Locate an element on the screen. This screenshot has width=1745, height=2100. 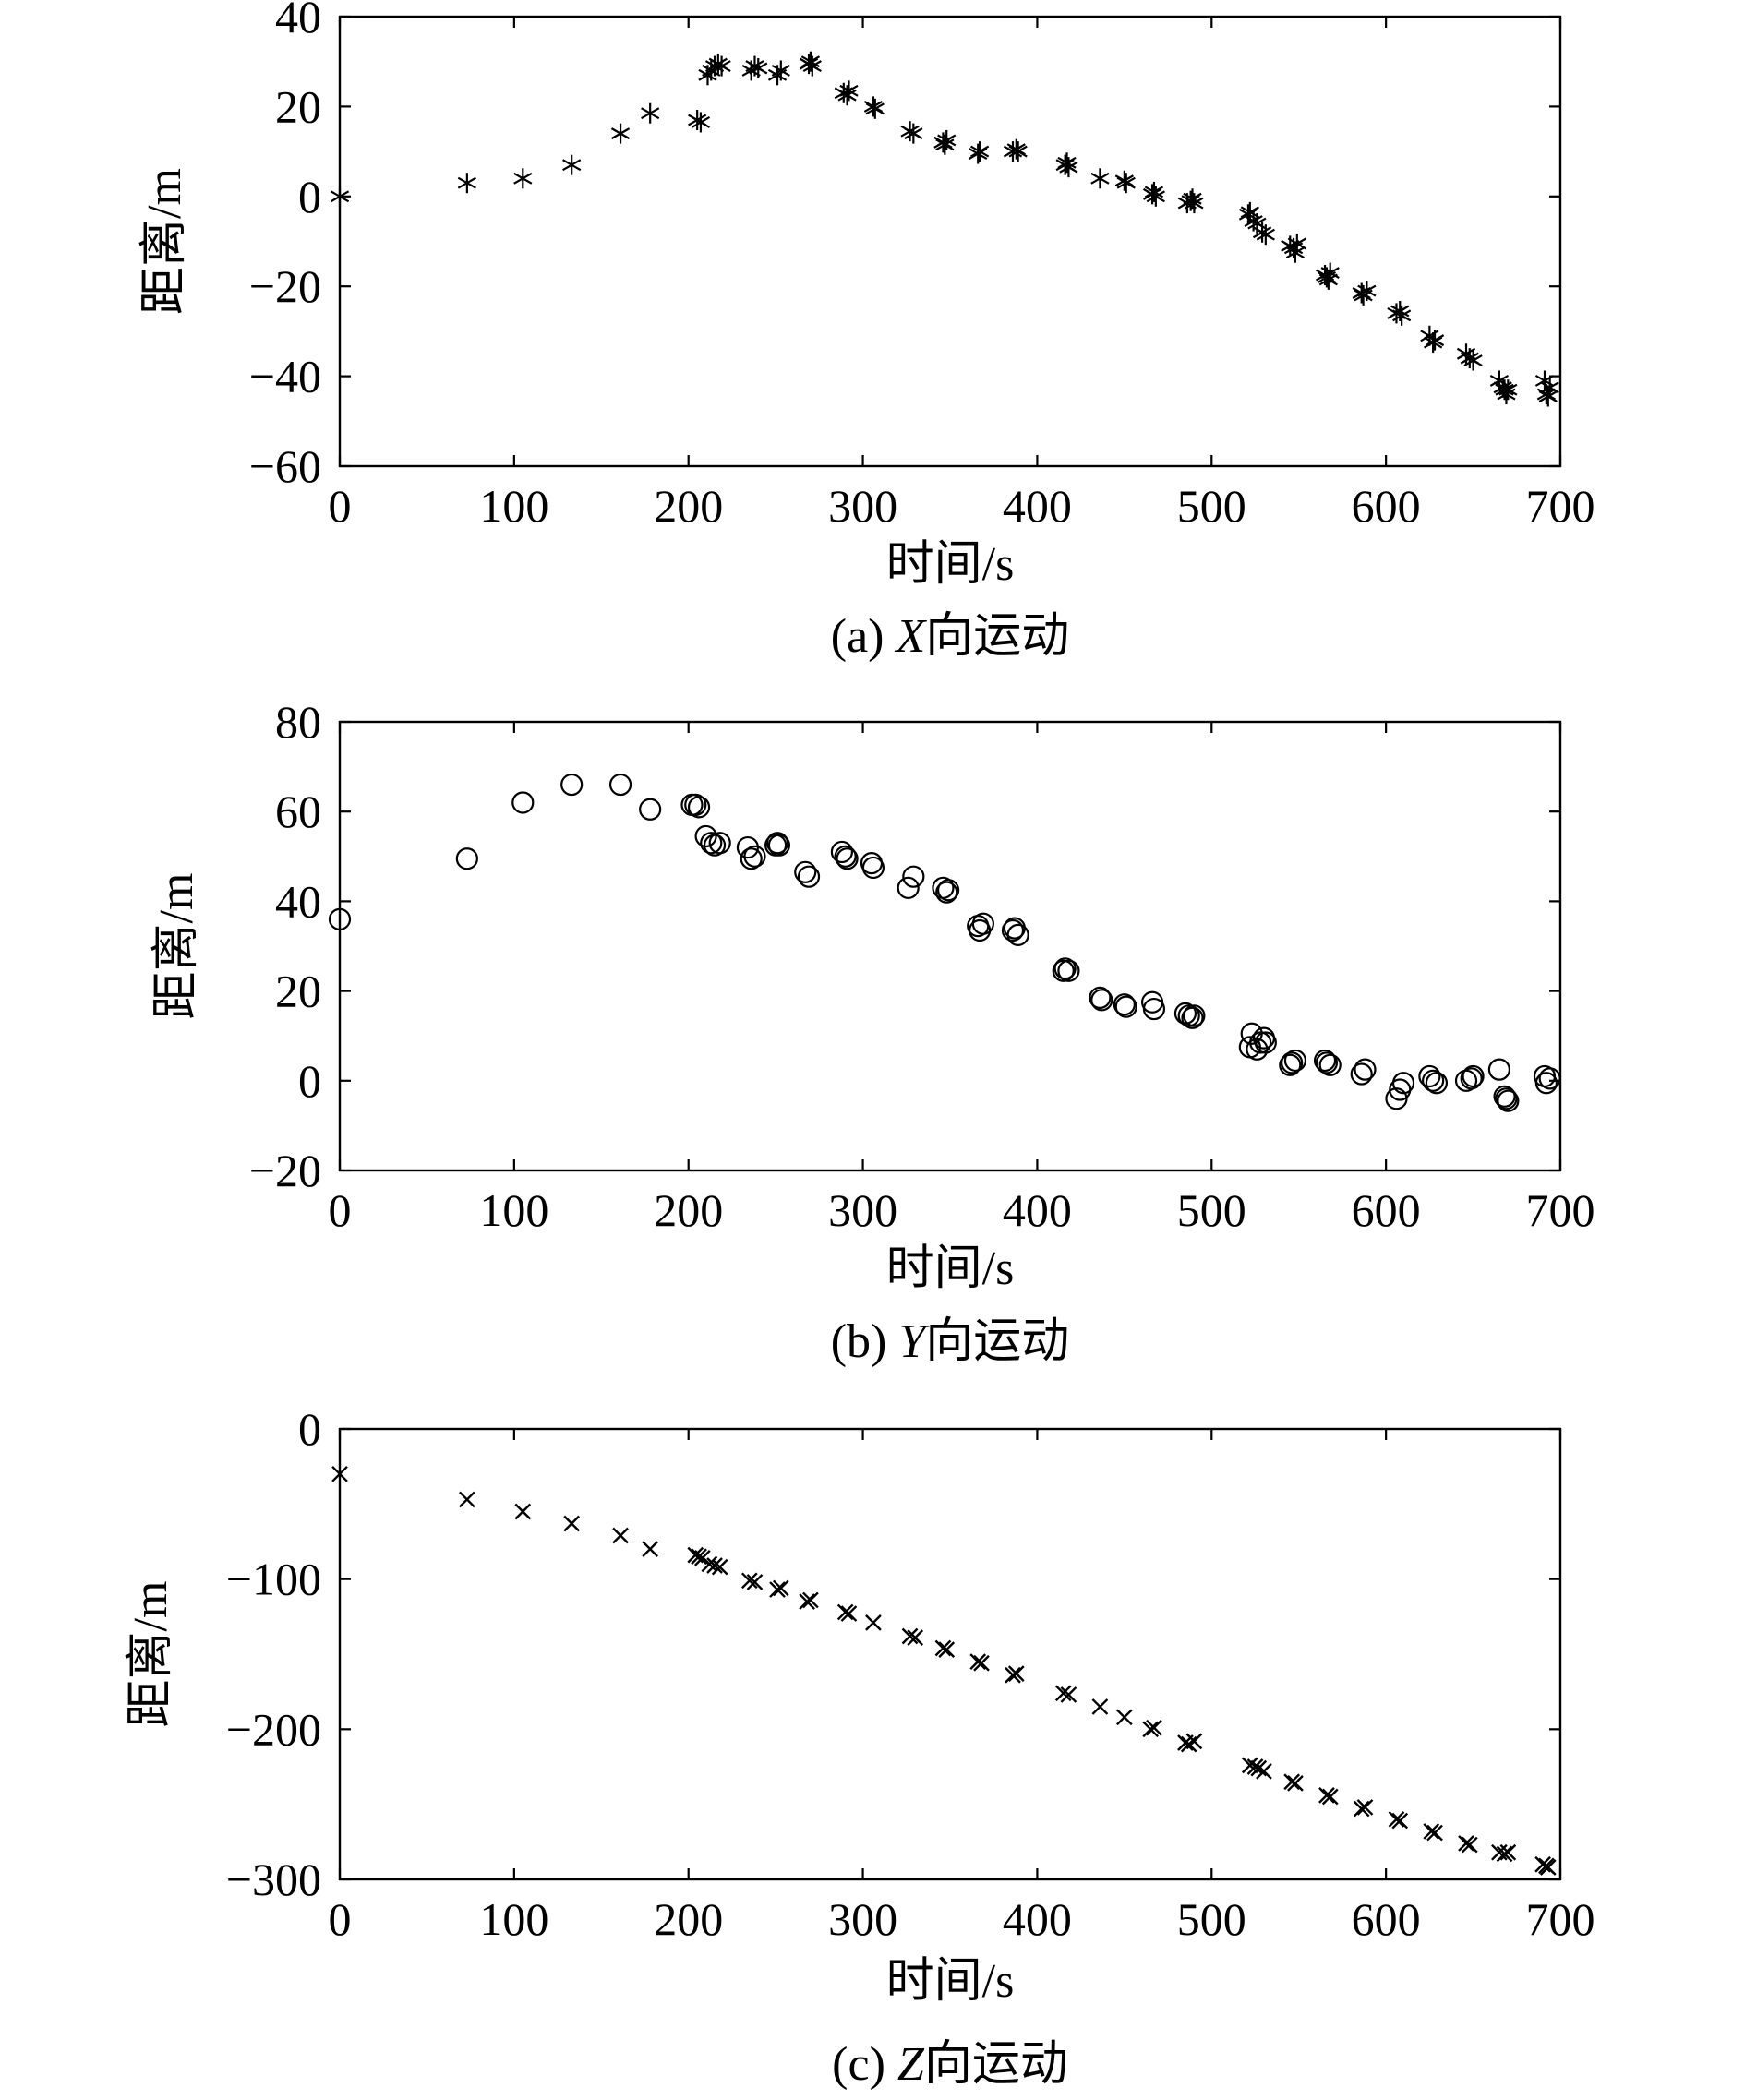
y-tick-label: 20 is located at coordinates (298, 106).